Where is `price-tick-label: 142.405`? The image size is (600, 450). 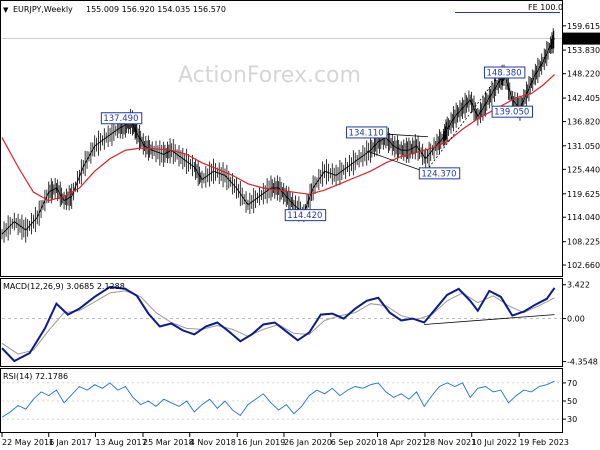
price-tick-label: 142.405 is located at coordinates (583, 98).